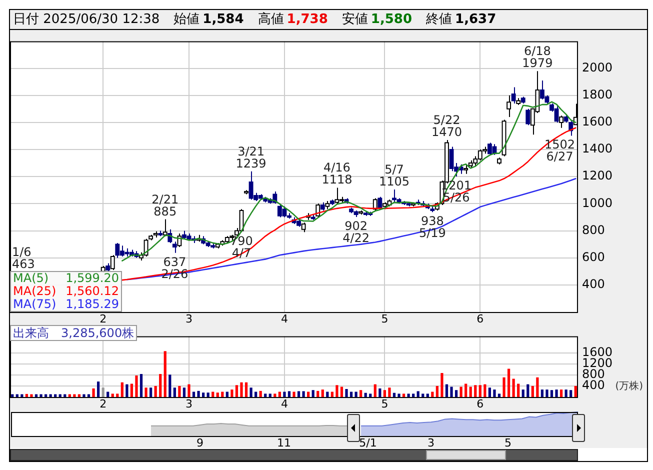  Describe the element at coordinates (356, 231) in the screenshot. I see `annotation: 902 4/22` at that location.